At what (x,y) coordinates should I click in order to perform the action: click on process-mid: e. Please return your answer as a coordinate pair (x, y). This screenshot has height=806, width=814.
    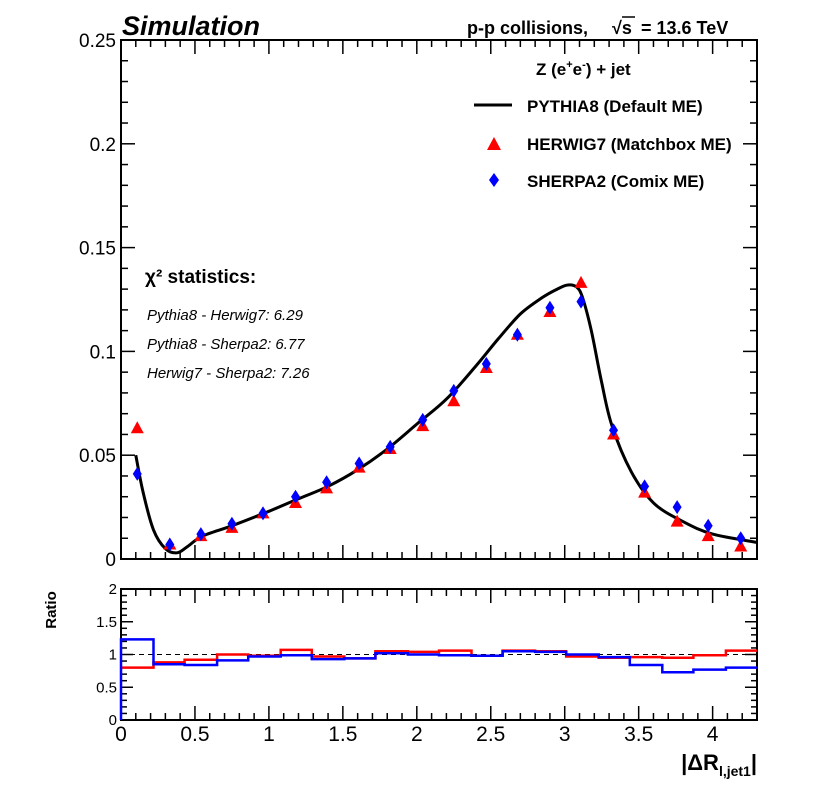
    Looking at the image, I should click on (577, 69).